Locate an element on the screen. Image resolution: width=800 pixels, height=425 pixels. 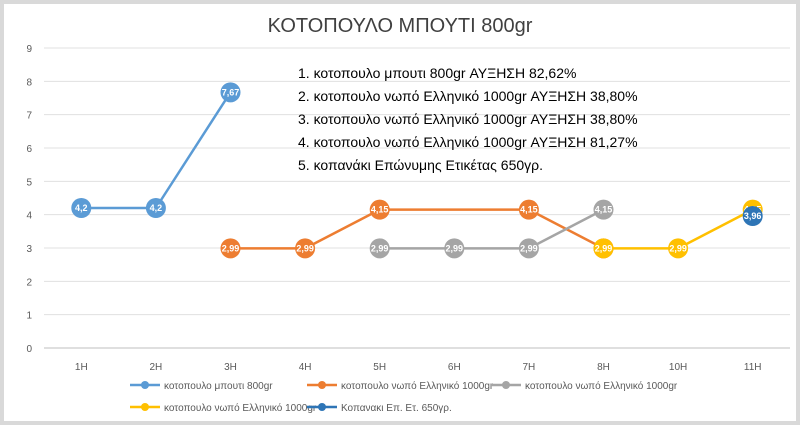
annotation-1: 1. κοτοπουλο μπουτι 800gr ΑΥΞΗΣΗ 82,62% is located at coordinates (437, 73).